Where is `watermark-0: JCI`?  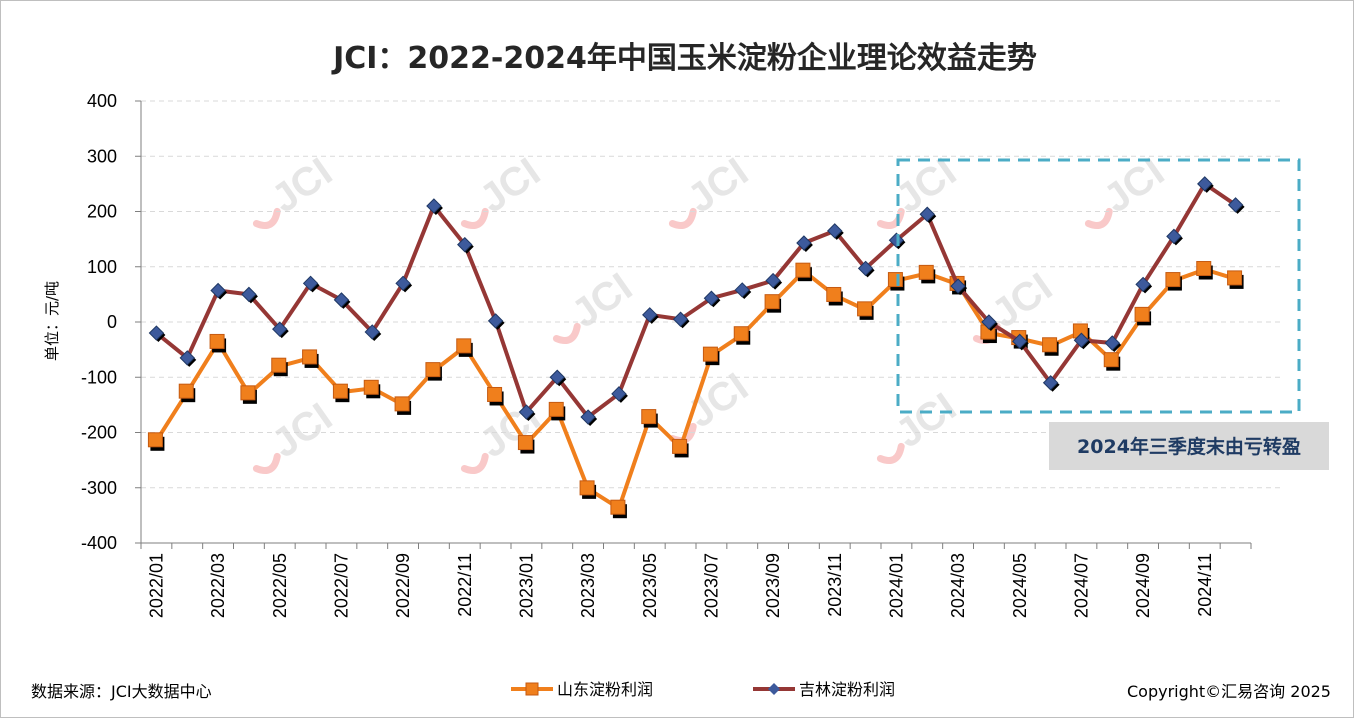 watermark-0: JCI is located at coordinates (296, 190).